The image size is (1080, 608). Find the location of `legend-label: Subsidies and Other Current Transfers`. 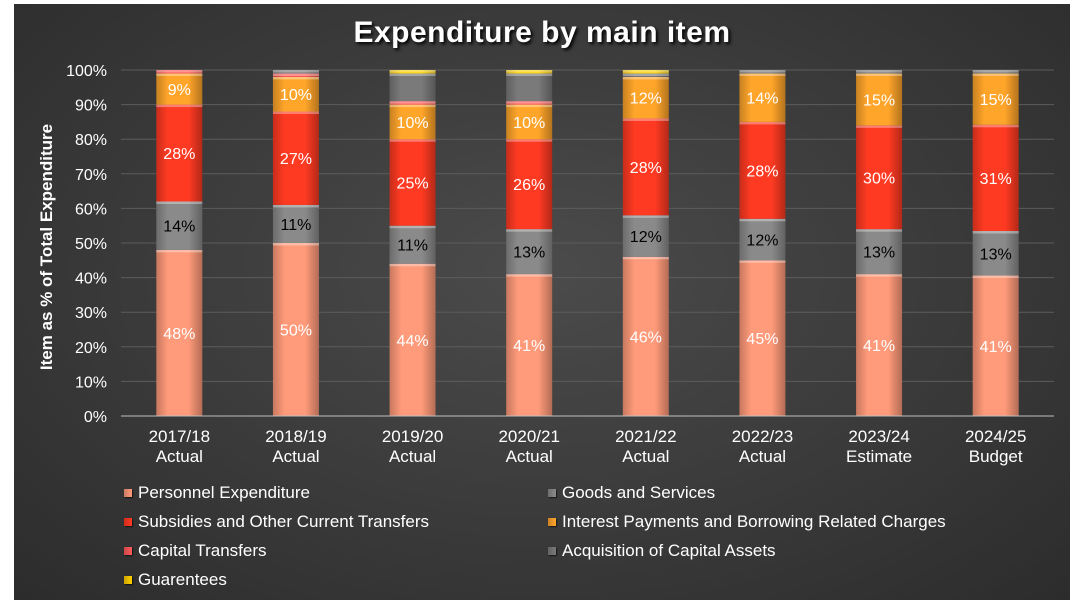

legend-label: Subsidies and Other Current Transfers is located at coordinates (284, 521).